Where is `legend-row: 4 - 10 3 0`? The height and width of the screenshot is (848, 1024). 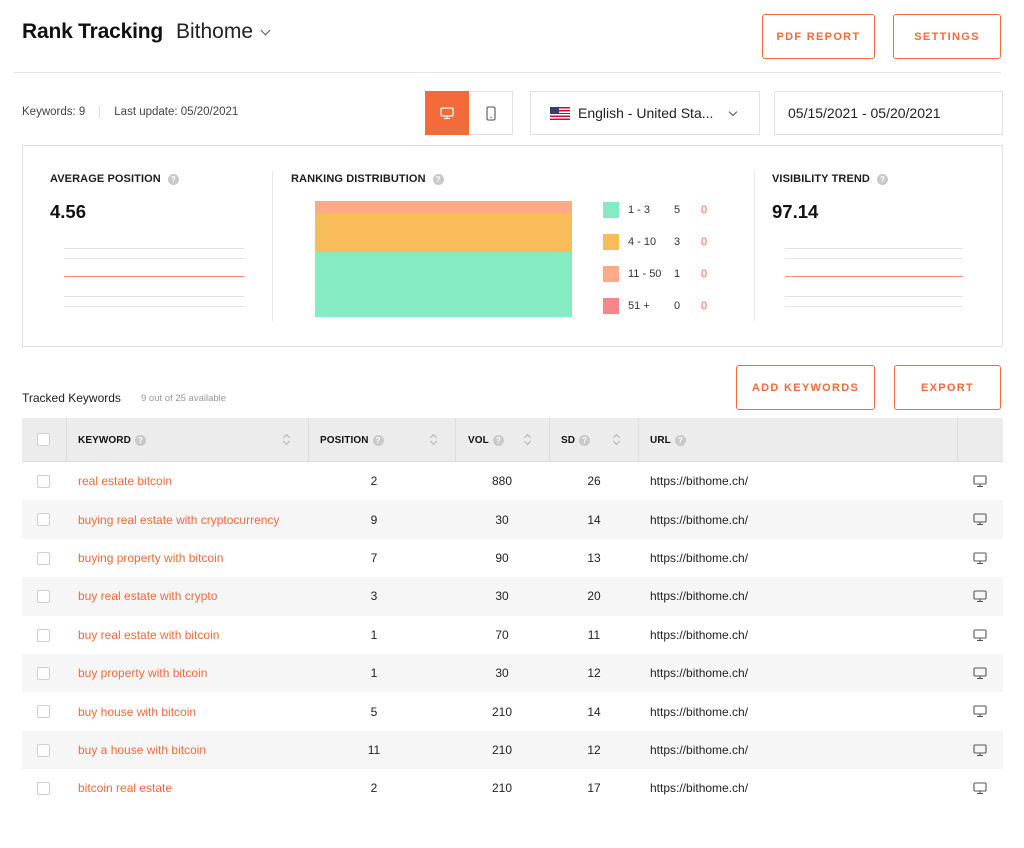 legend-row: 4 - 10 3 0 is located at coordinates (668, 242).